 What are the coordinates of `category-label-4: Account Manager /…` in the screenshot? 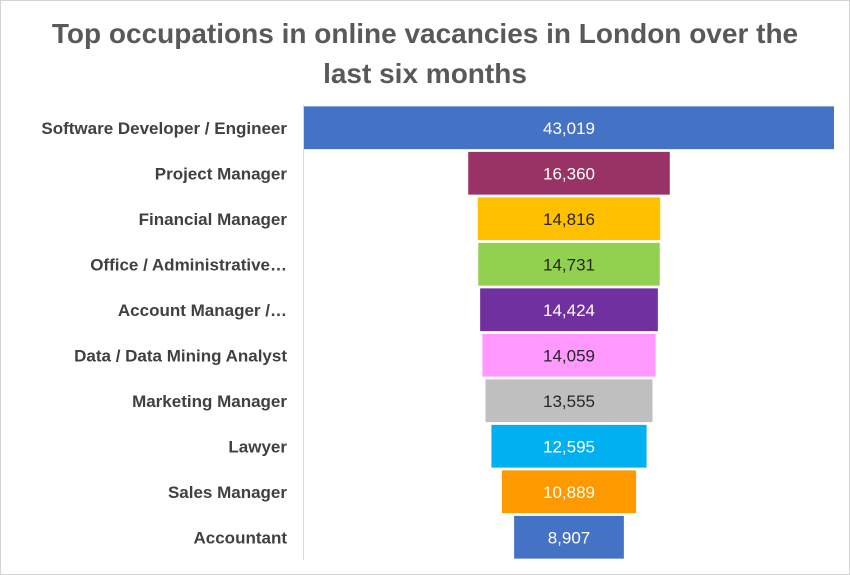 It's located at (202, 310).